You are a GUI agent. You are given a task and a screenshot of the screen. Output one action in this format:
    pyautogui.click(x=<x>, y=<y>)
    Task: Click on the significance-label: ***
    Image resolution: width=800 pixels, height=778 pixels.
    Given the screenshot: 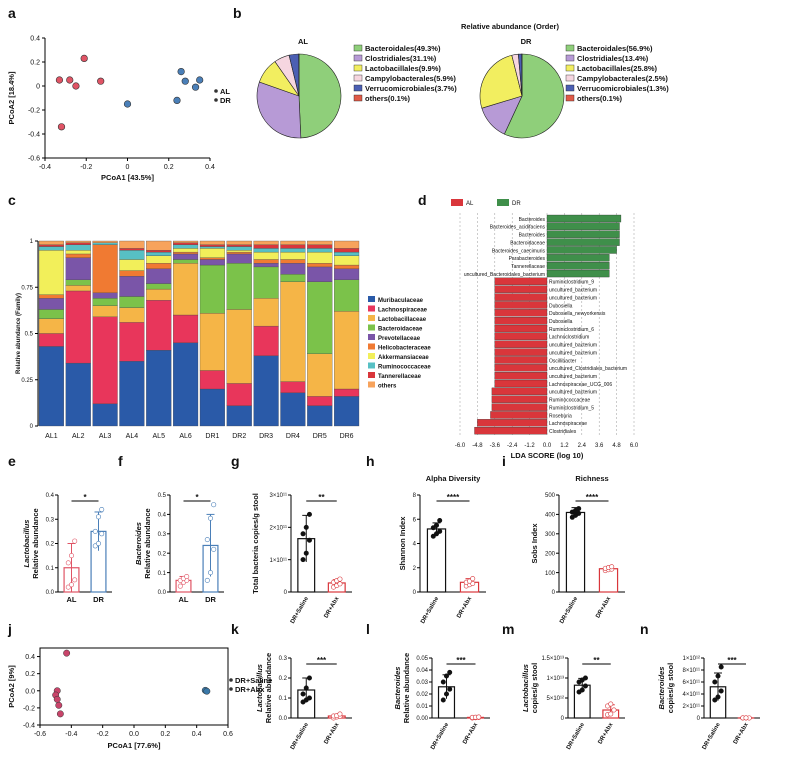 What is the action you would take?
    pyautogui.click(x=322, y=660)
    